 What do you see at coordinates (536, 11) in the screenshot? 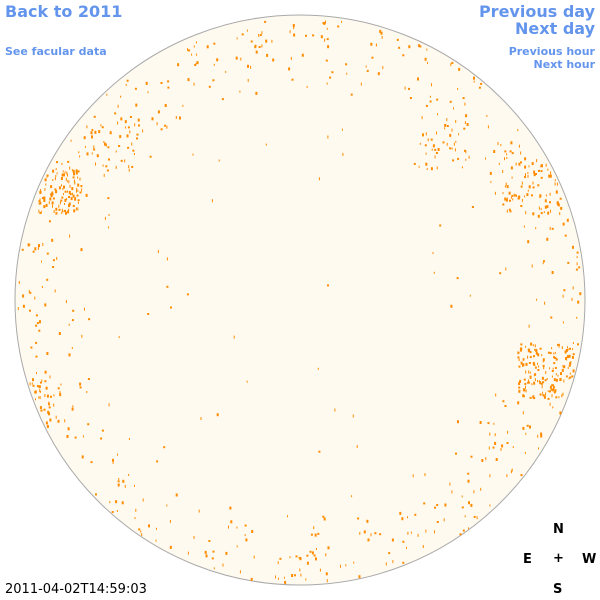
I see `previous-day-link: Previous day` at bounding box center [536, 11].